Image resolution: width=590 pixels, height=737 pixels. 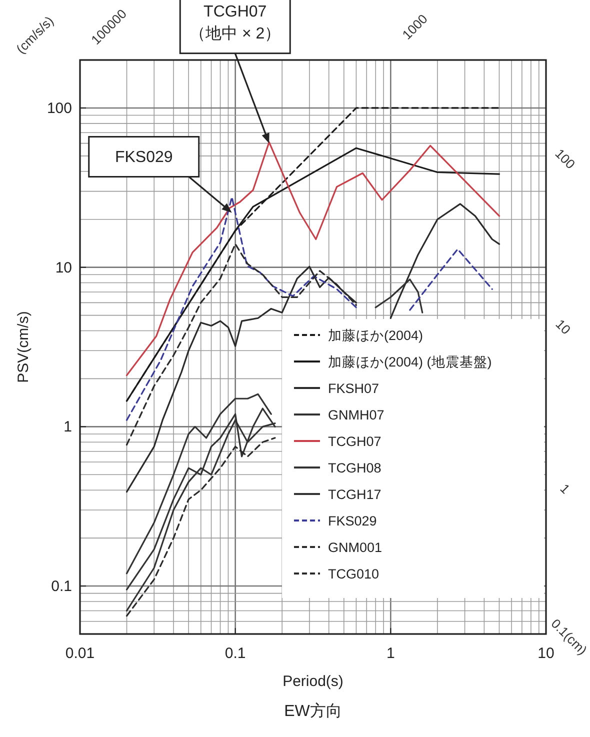 What do you see at coordinates (355, 441) in the screenshot?
I see `legend-label: TCGH07` at bounding box center [355, 441].